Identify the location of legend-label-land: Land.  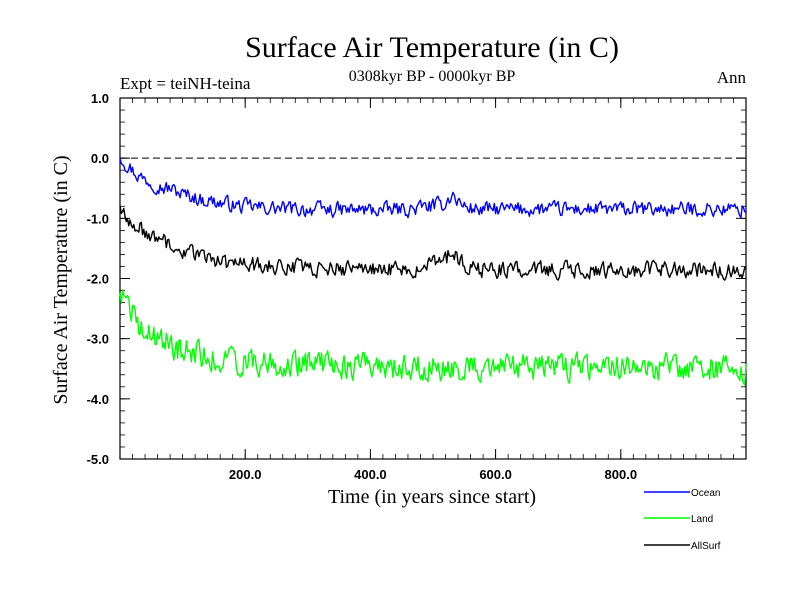
(702, 519).